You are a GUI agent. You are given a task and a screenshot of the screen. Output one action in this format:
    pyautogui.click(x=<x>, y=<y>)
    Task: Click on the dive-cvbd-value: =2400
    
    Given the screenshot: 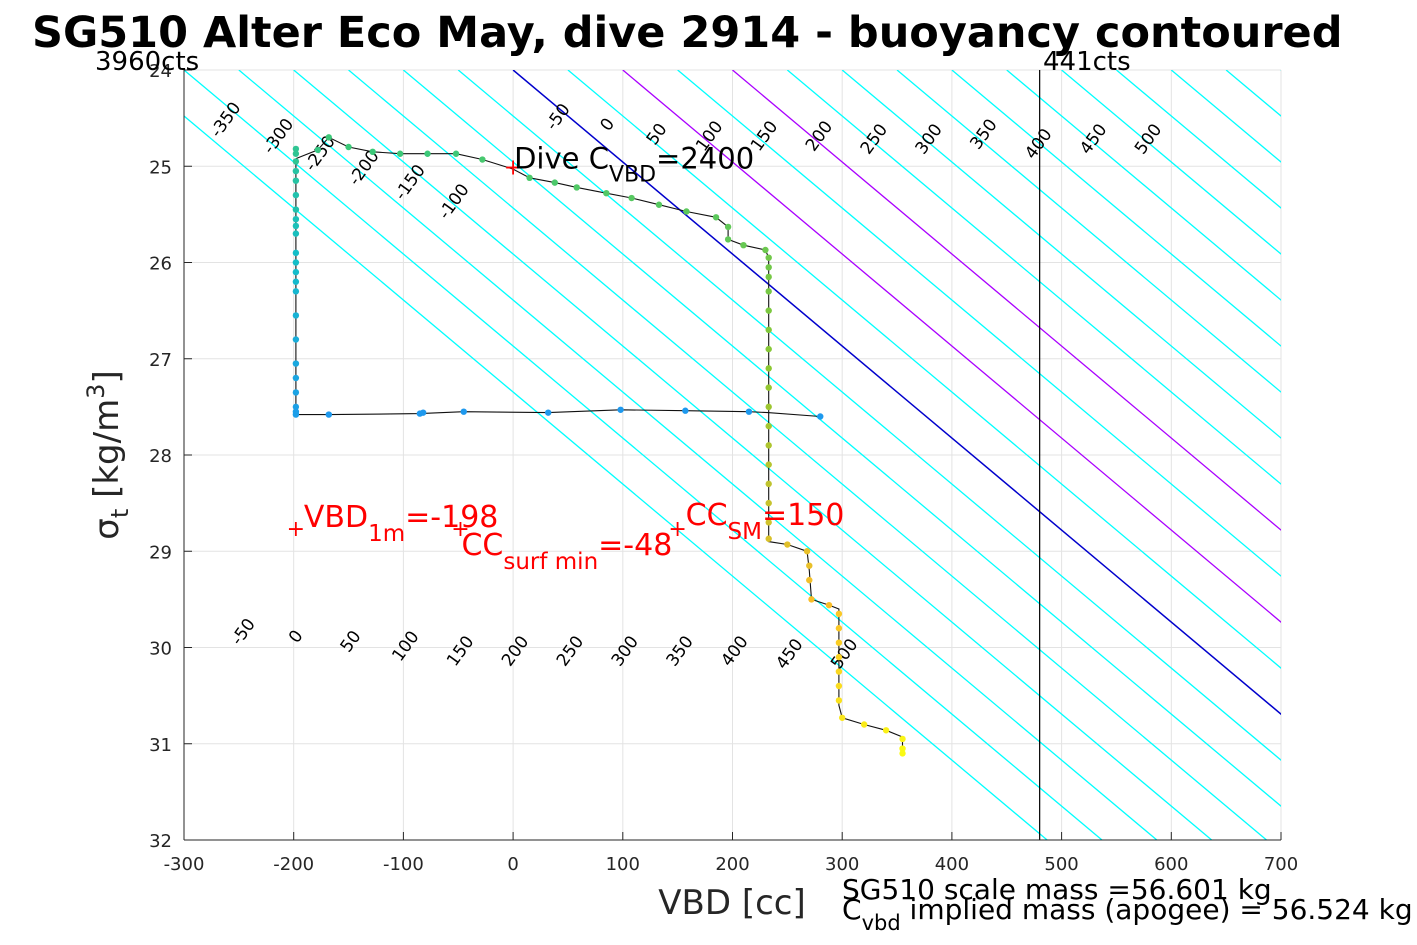 What is the action you would take?
    pyautogui.click(x=705, y=158)
    